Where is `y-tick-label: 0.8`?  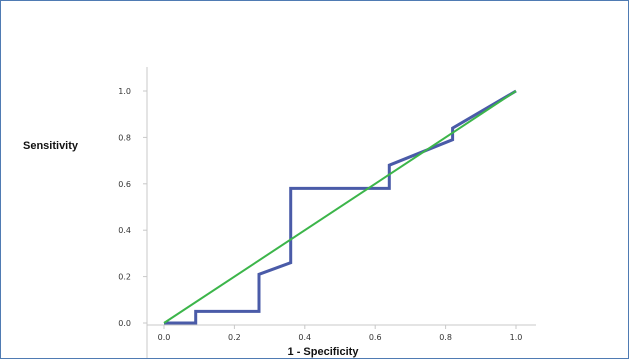 y-tick-label: 0.8 is located at coordinates (124, 137).